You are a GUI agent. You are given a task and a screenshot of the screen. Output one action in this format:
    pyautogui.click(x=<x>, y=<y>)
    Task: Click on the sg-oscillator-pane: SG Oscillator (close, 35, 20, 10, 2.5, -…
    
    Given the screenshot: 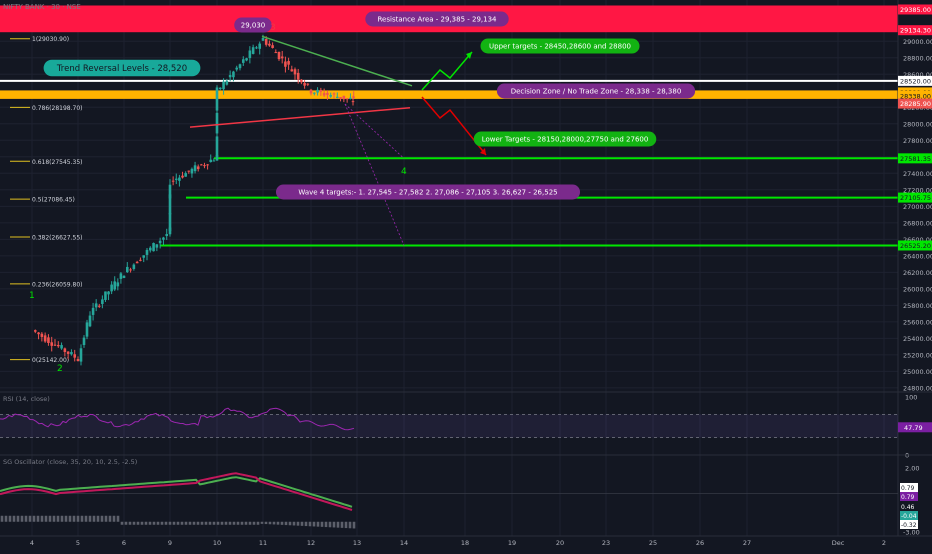 What is the action you would take?
    pyautogui.click(x=466, y=495)
    